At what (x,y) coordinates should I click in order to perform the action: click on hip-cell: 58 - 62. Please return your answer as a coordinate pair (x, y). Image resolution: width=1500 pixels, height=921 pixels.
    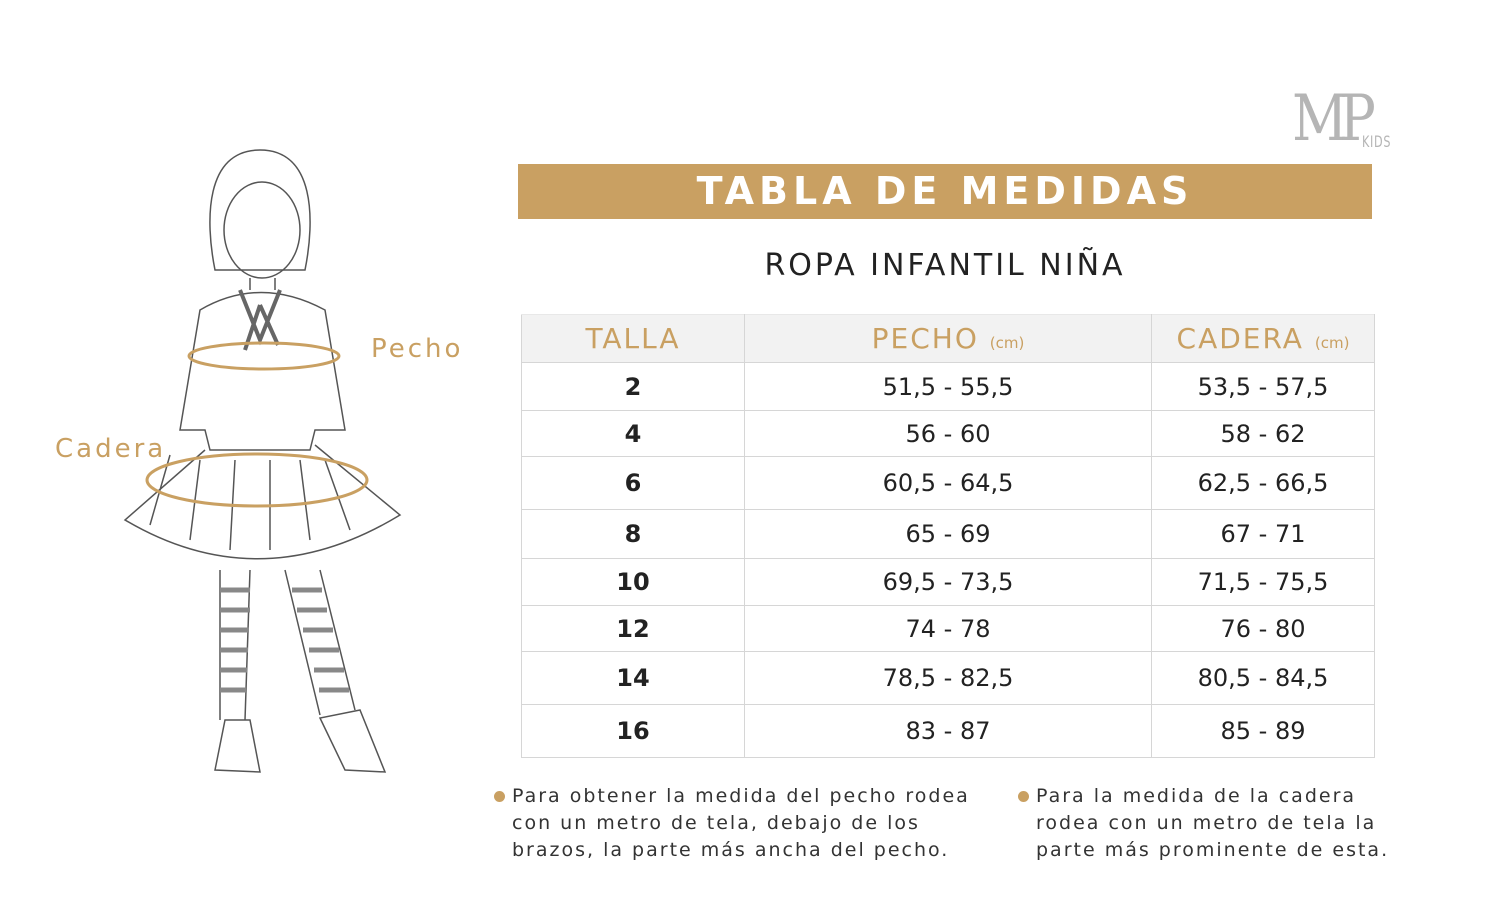
    Looking at the image, I should click on (1263, 433).